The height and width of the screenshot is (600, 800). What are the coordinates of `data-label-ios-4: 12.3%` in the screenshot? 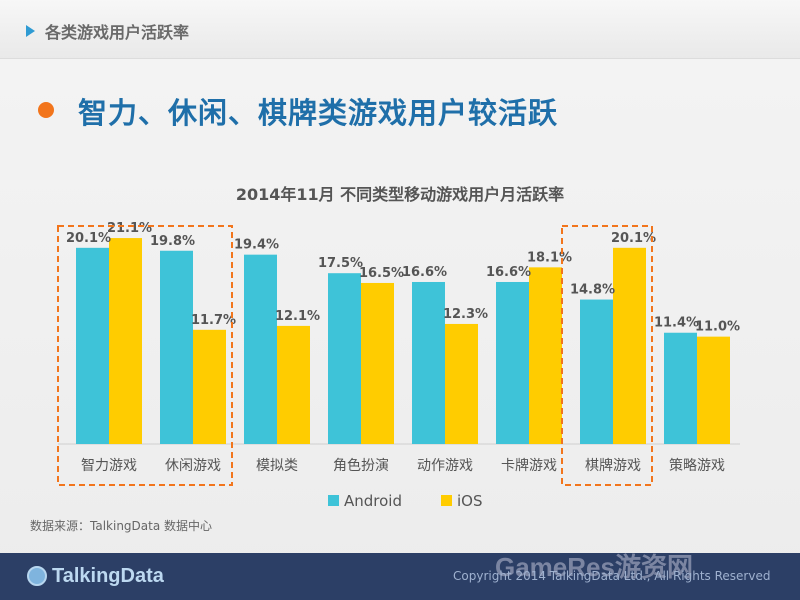 It's located at (465, 314).